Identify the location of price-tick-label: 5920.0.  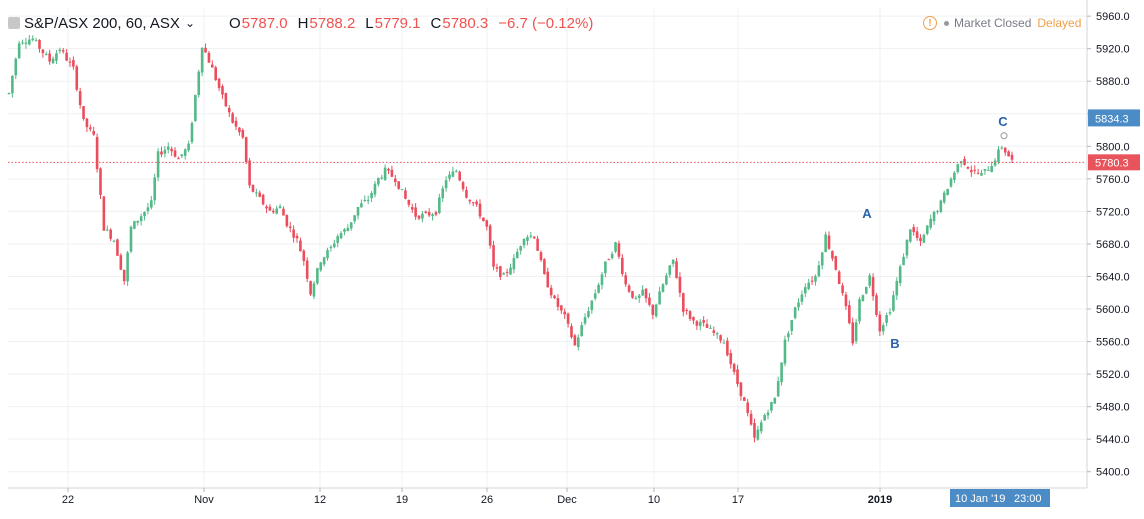
(1113, 50).